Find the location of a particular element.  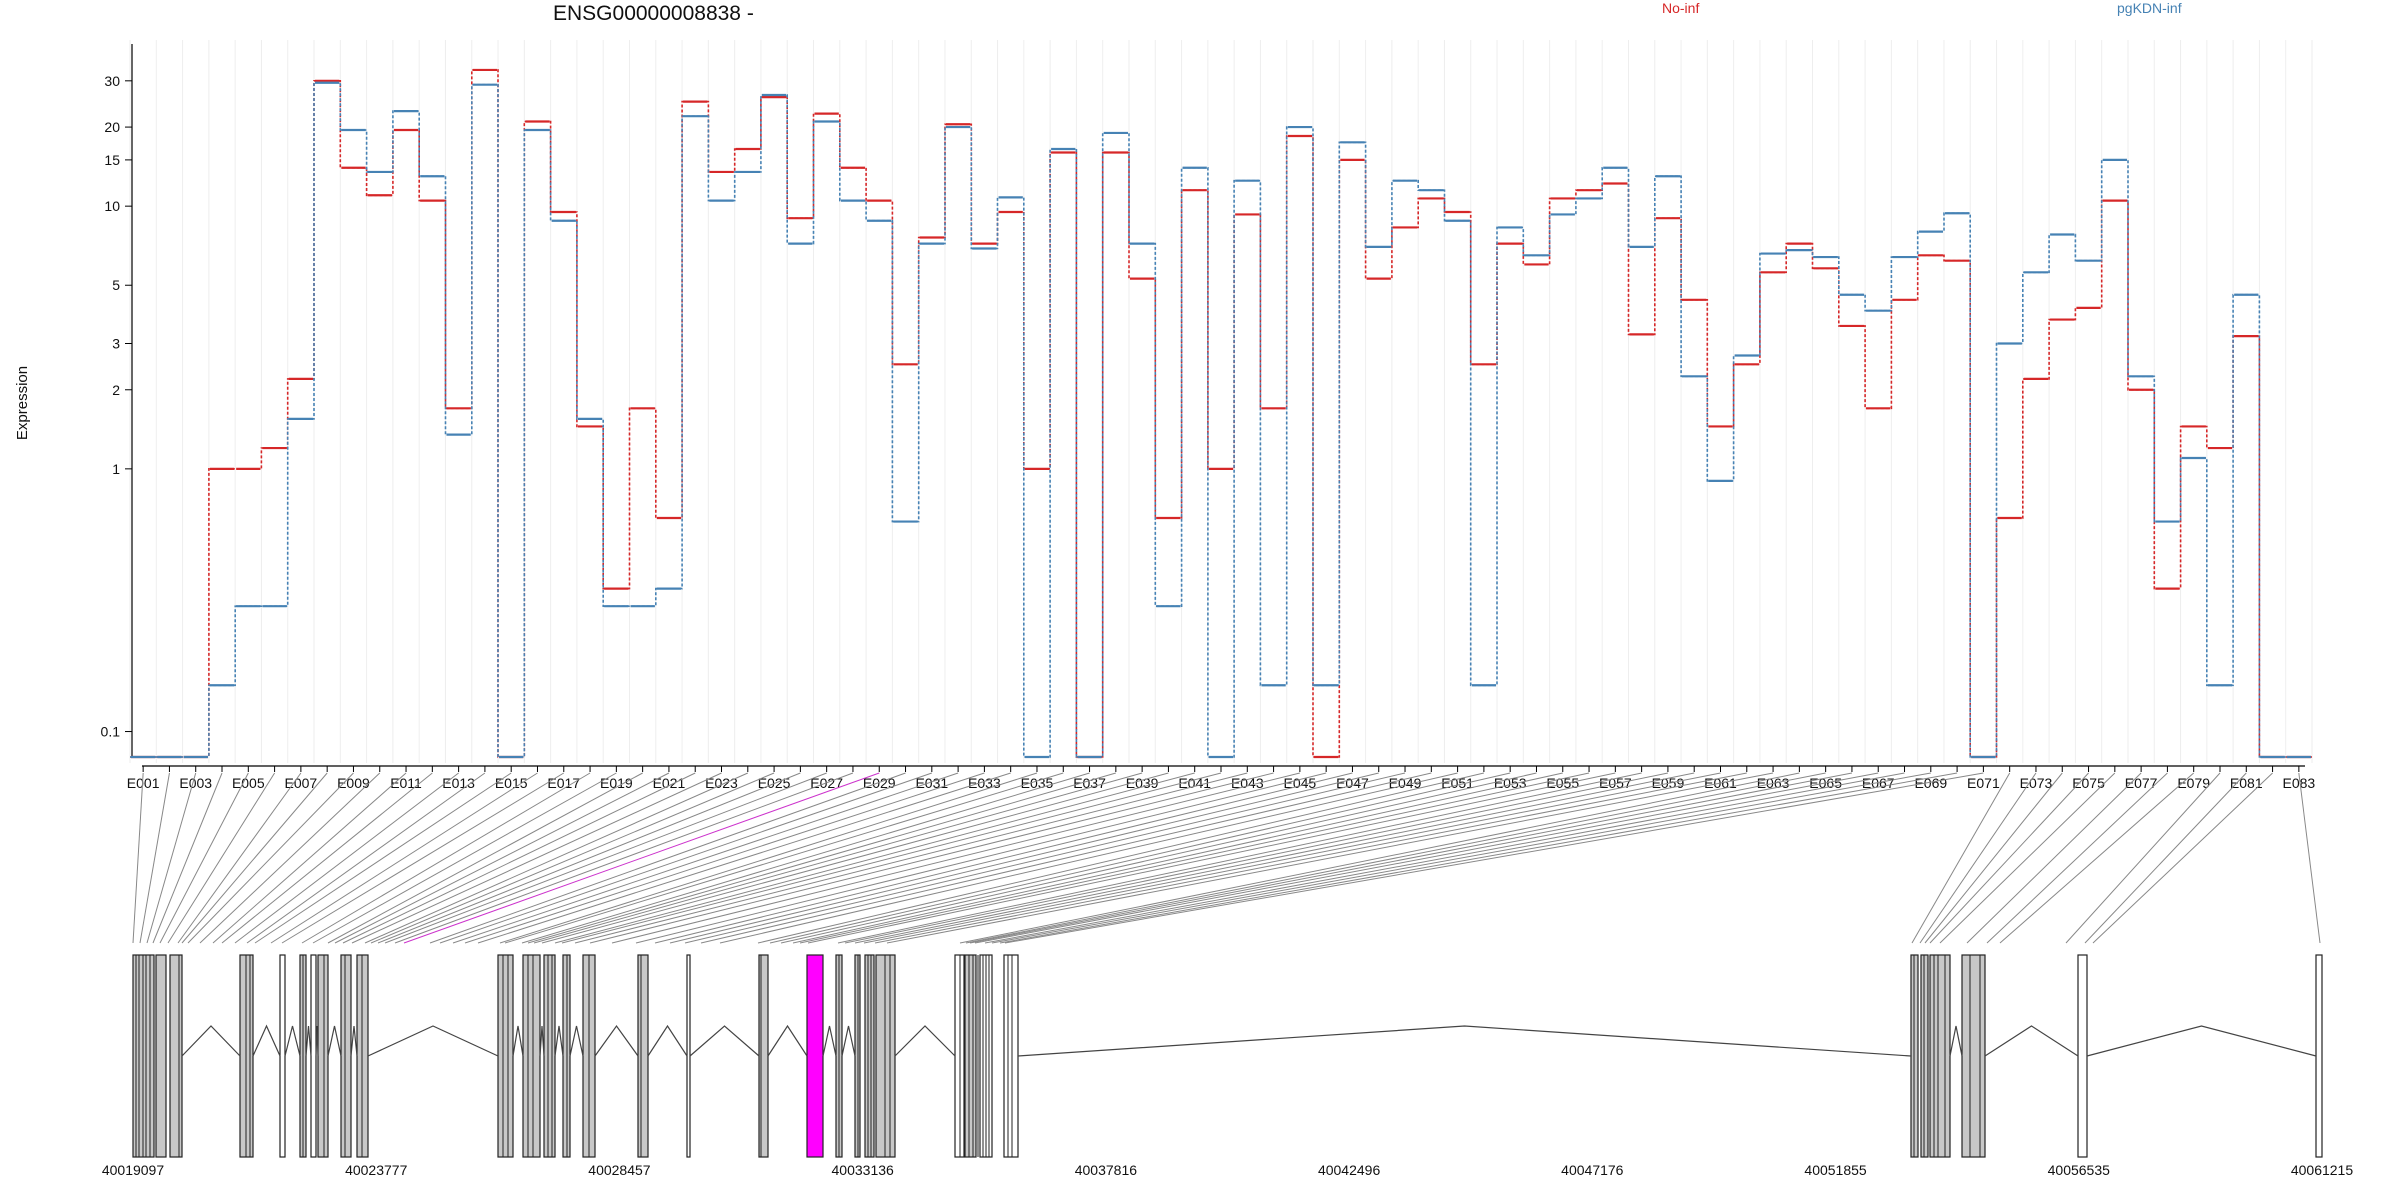

genomic-coordinate-label: 40028457 is located at coordinates (619, 1170).